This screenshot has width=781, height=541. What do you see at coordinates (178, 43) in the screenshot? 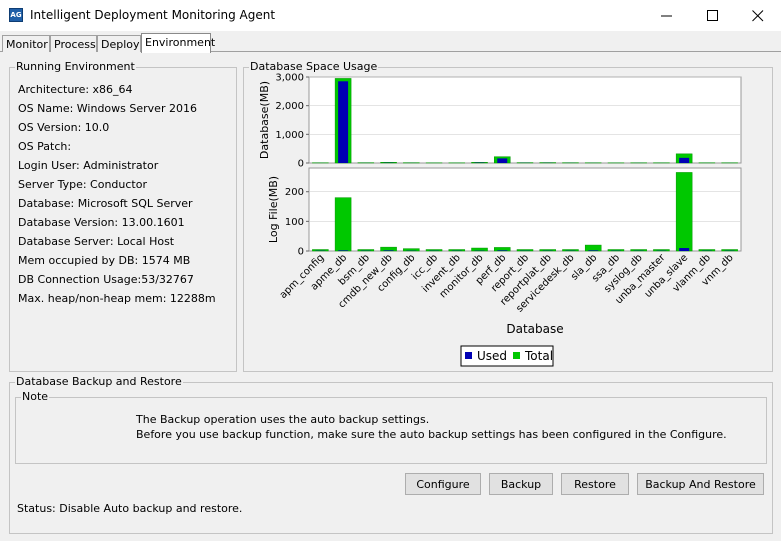
I see `tab-environment: Environment` at bounding box center [178, 43].